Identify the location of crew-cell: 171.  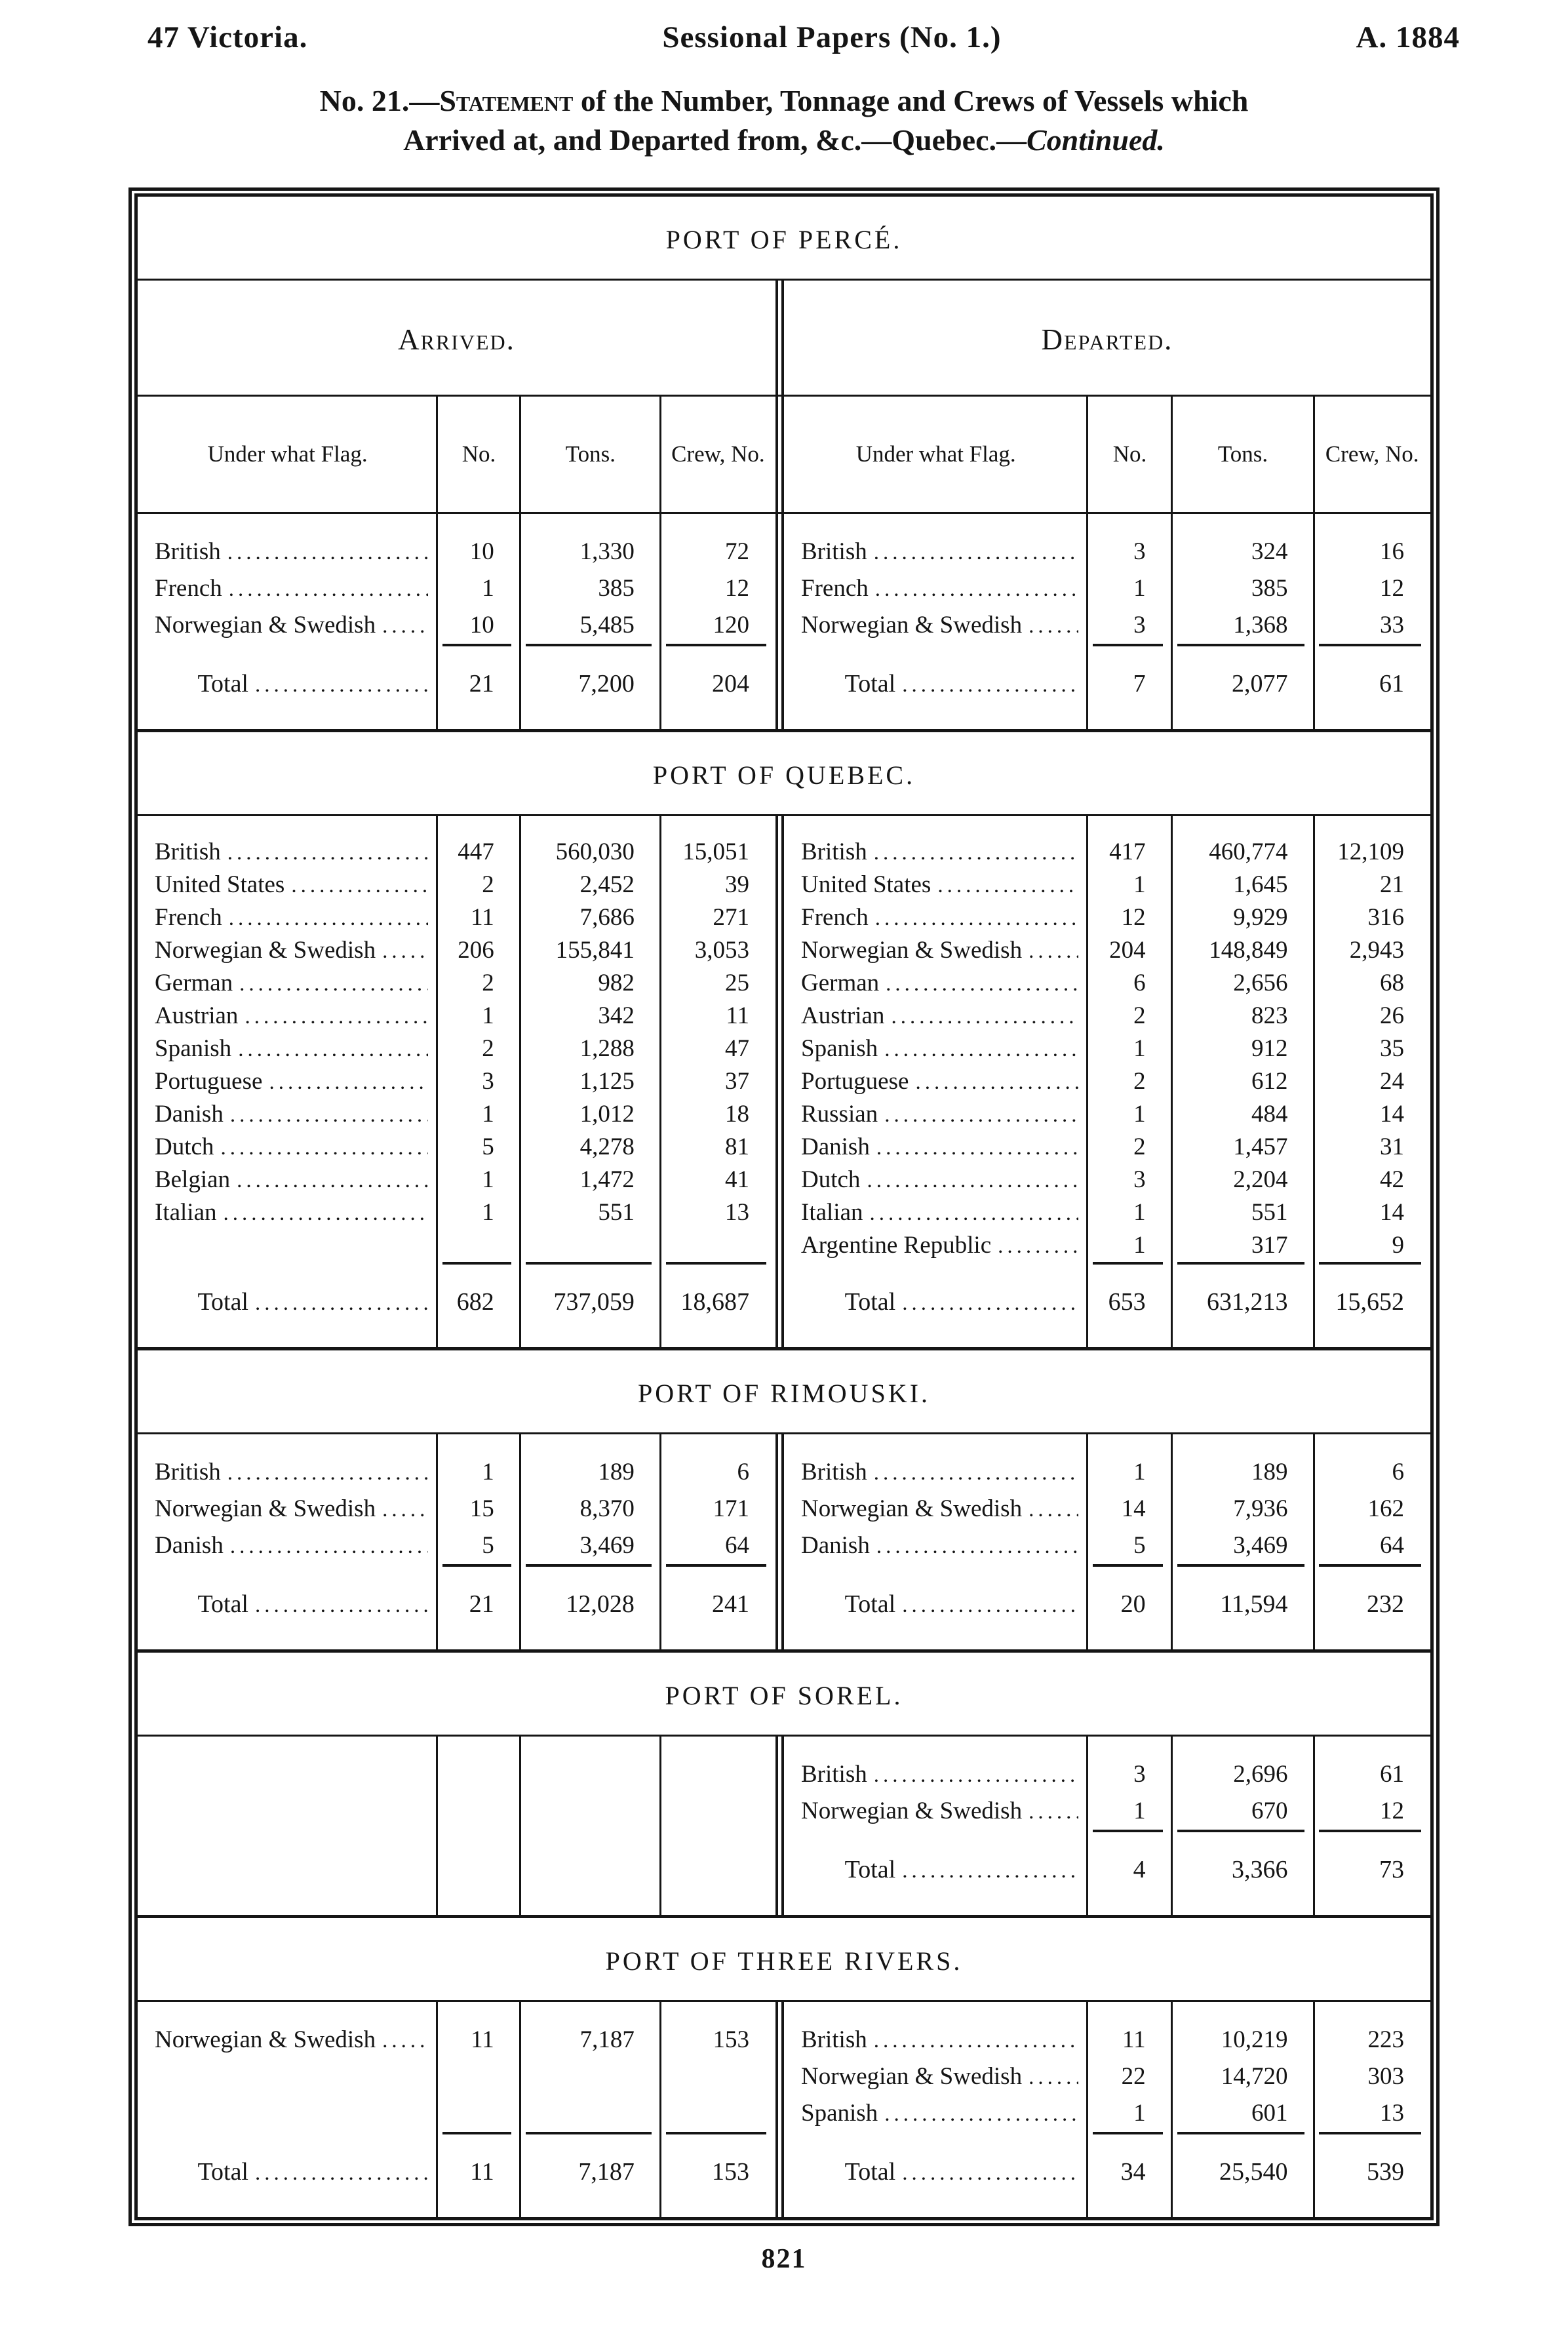
(731, 1509).